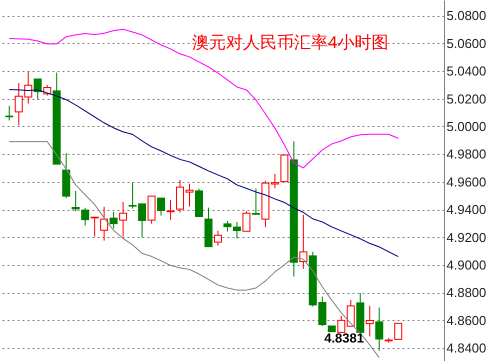  I want to click on text: 澳元对人民币汇率4小时图, so click(290, 42).